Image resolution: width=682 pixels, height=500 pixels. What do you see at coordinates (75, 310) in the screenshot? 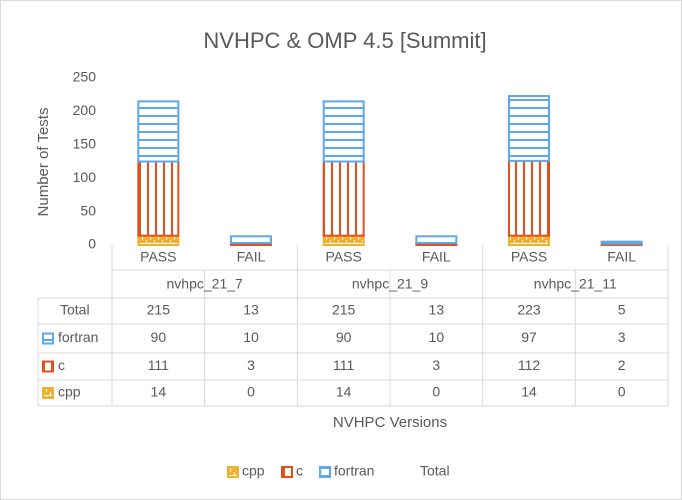
I see `table-row-label: Total` at bounding box center [75, 310].